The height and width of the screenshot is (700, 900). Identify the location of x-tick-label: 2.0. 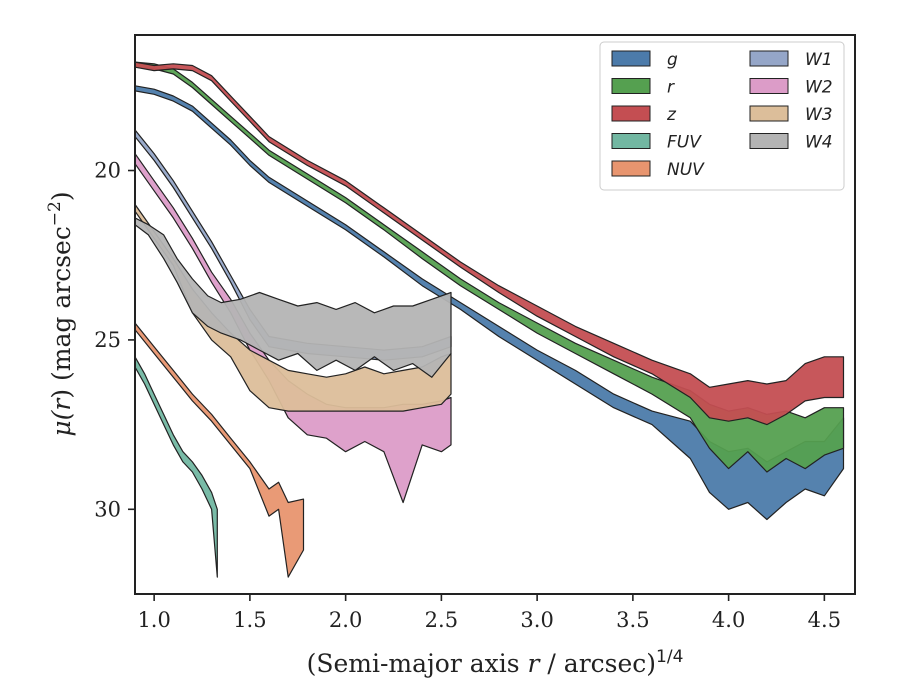
(345, 620).